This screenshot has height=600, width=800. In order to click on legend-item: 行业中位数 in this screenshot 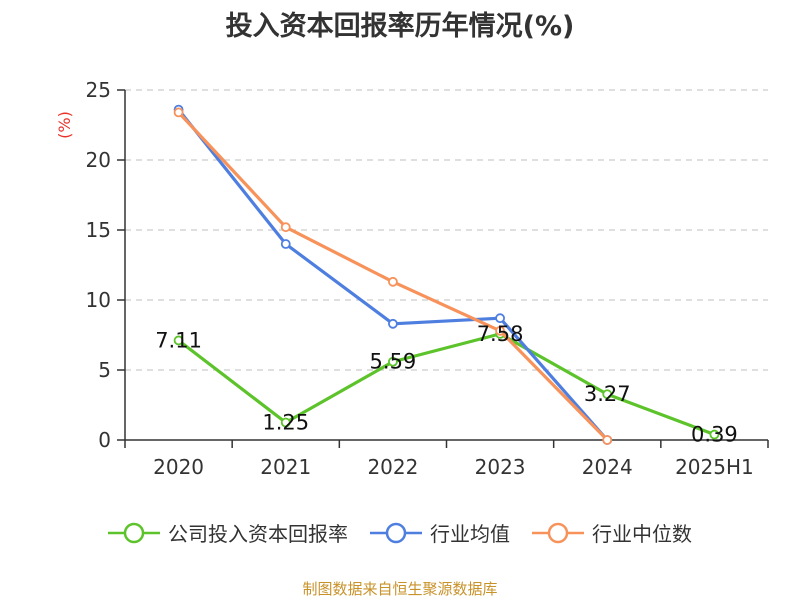, I will do `click(612, 532)`.